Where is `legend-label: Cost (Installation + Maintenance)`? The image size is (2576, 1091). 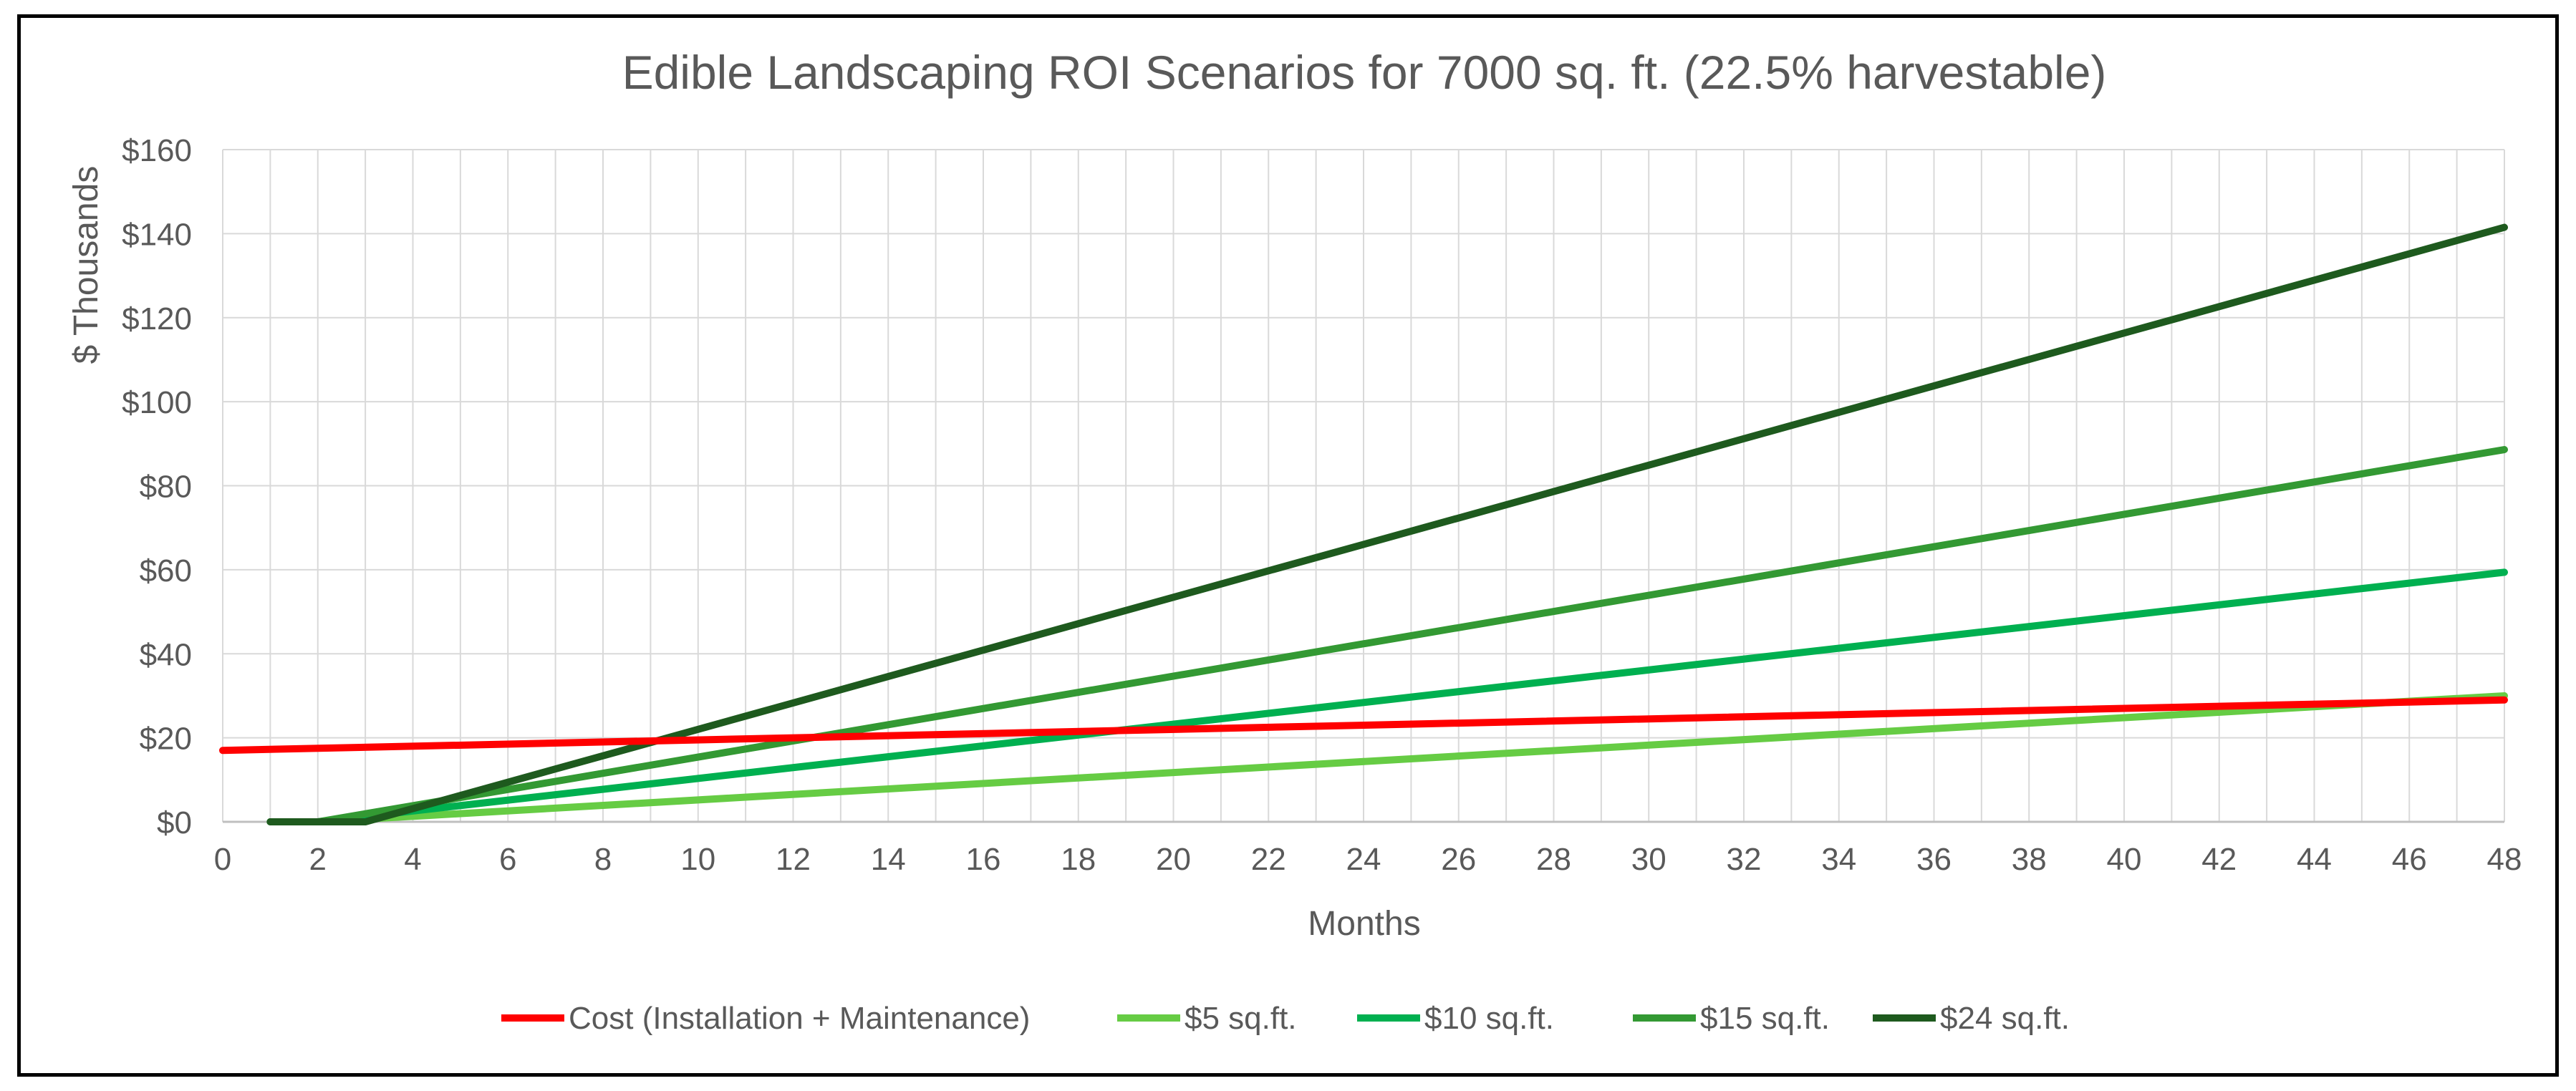
legend-label: Cost (Installation + Maintenance) is located at coordinates (799, 1018).